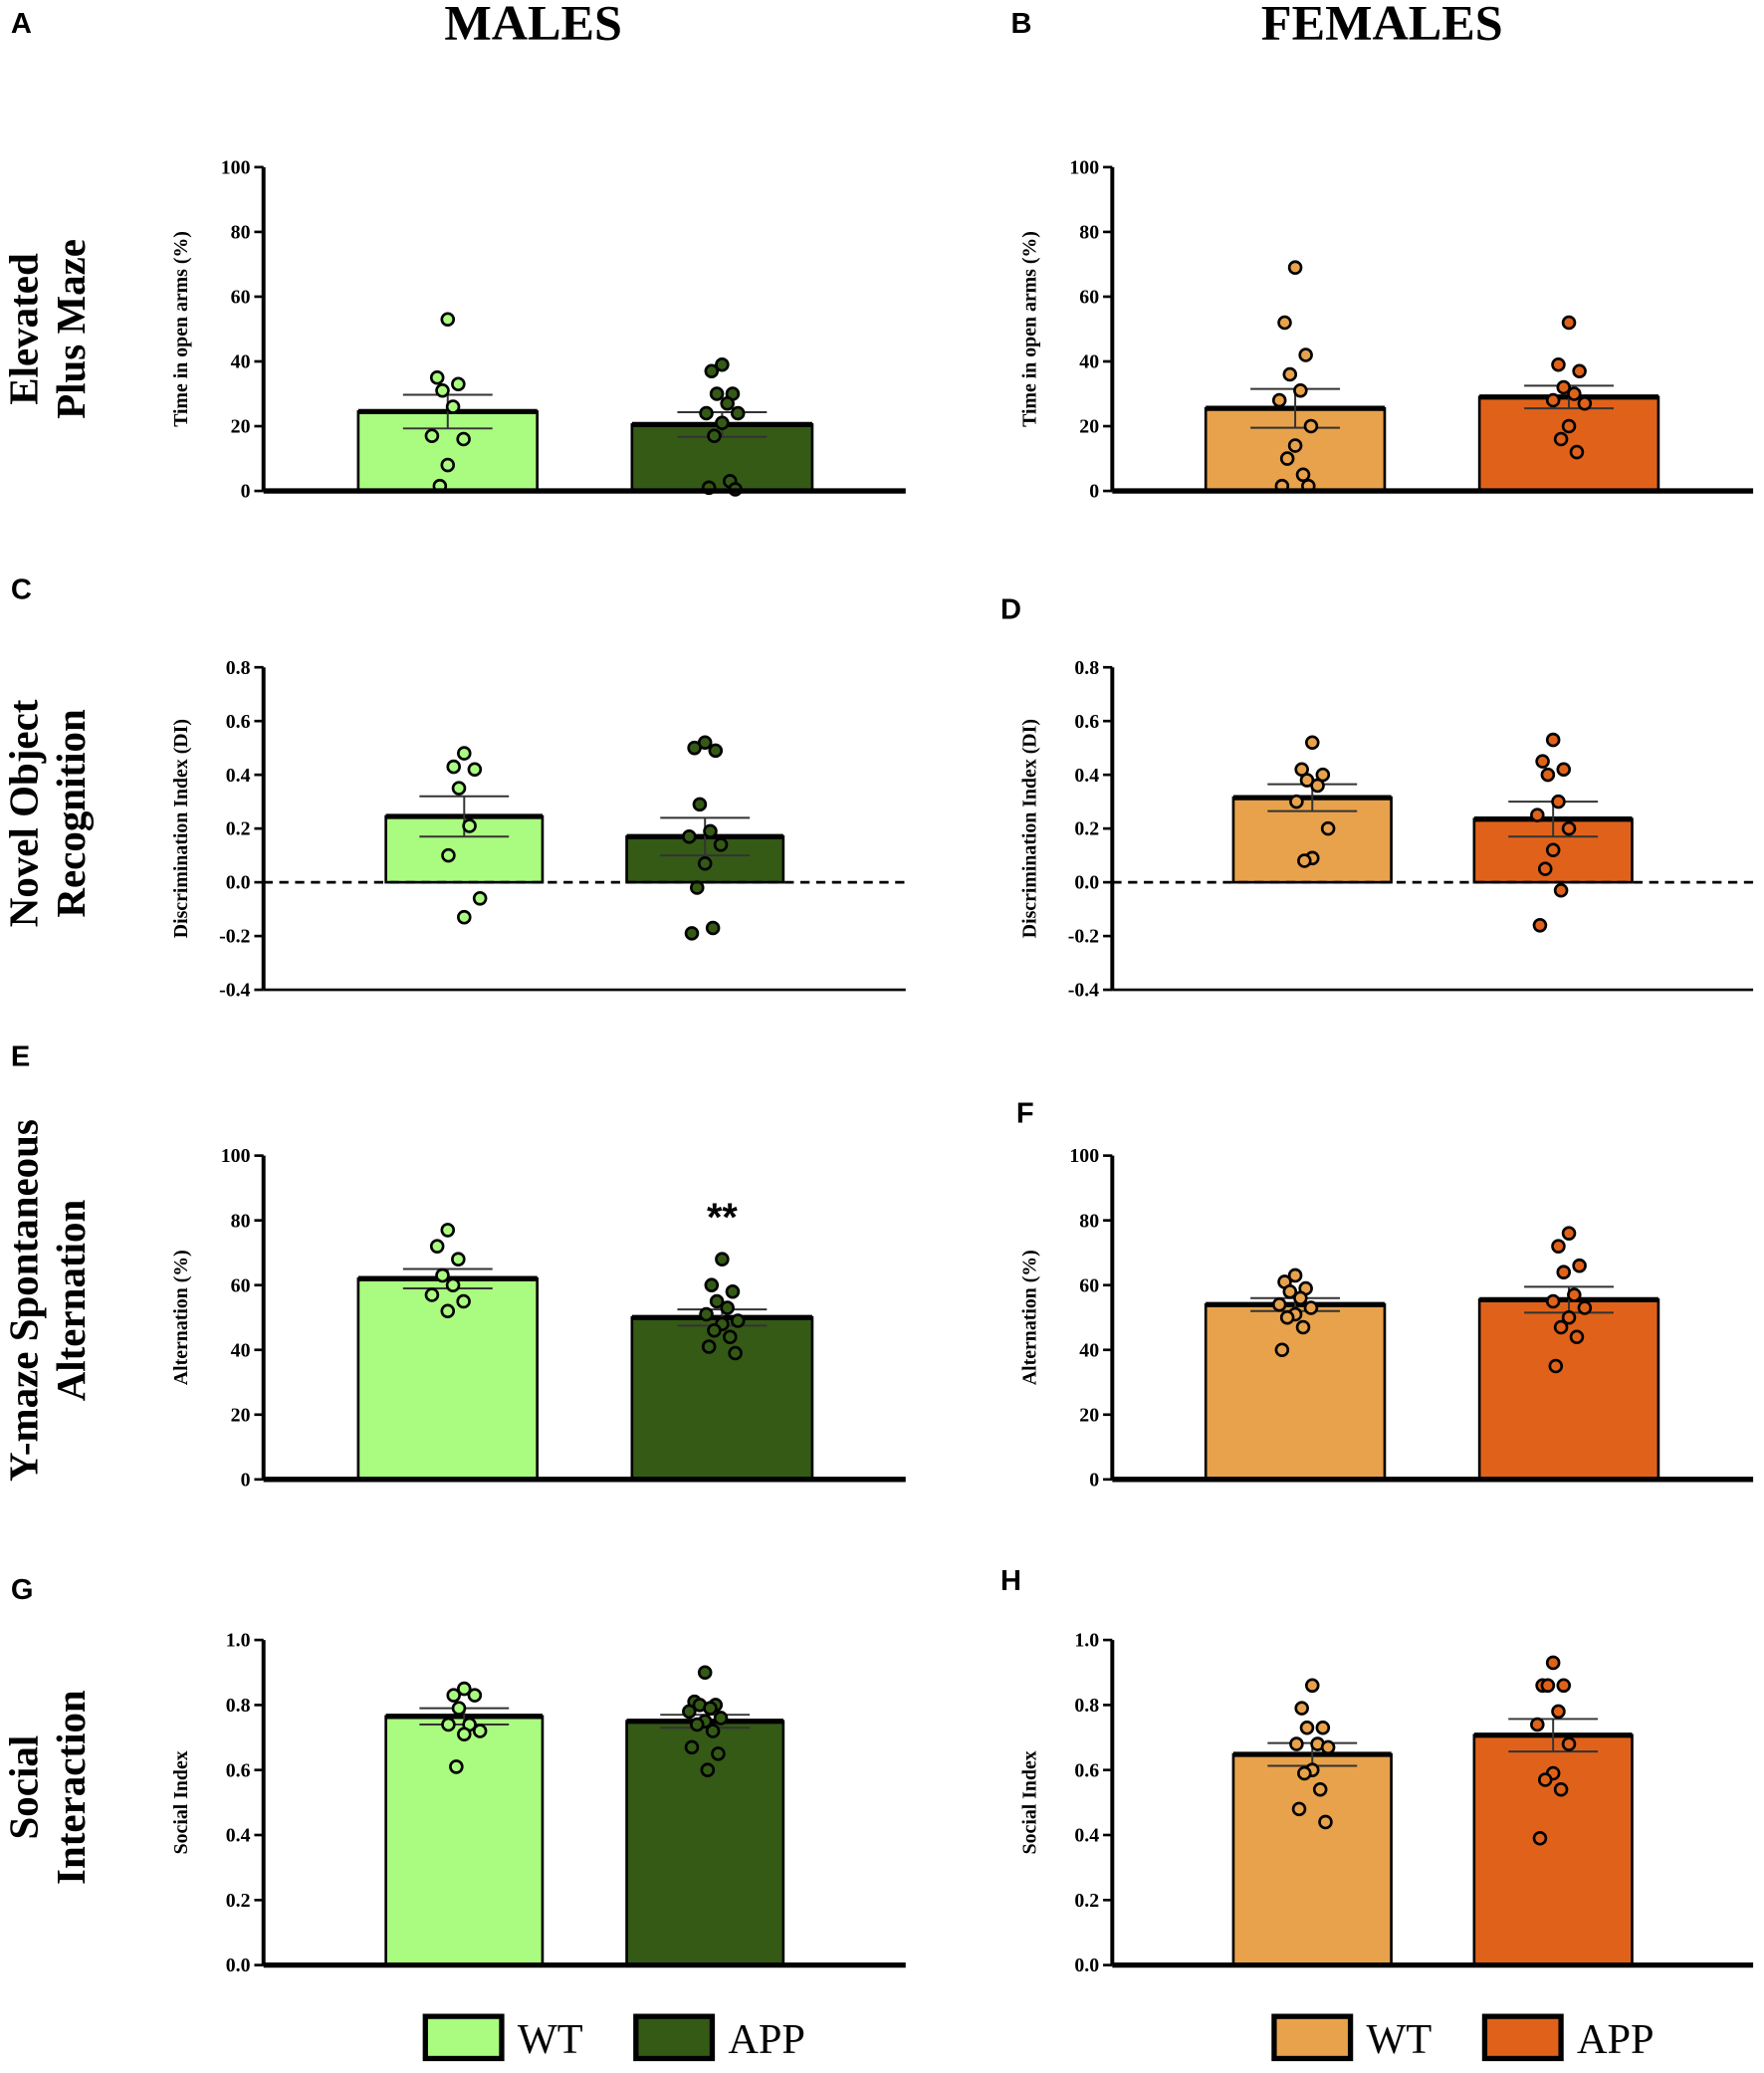  What do you see at coordinates (21, 589) in the screenshot?
I see `panel-letter: C` at bounding box center [21, 589].